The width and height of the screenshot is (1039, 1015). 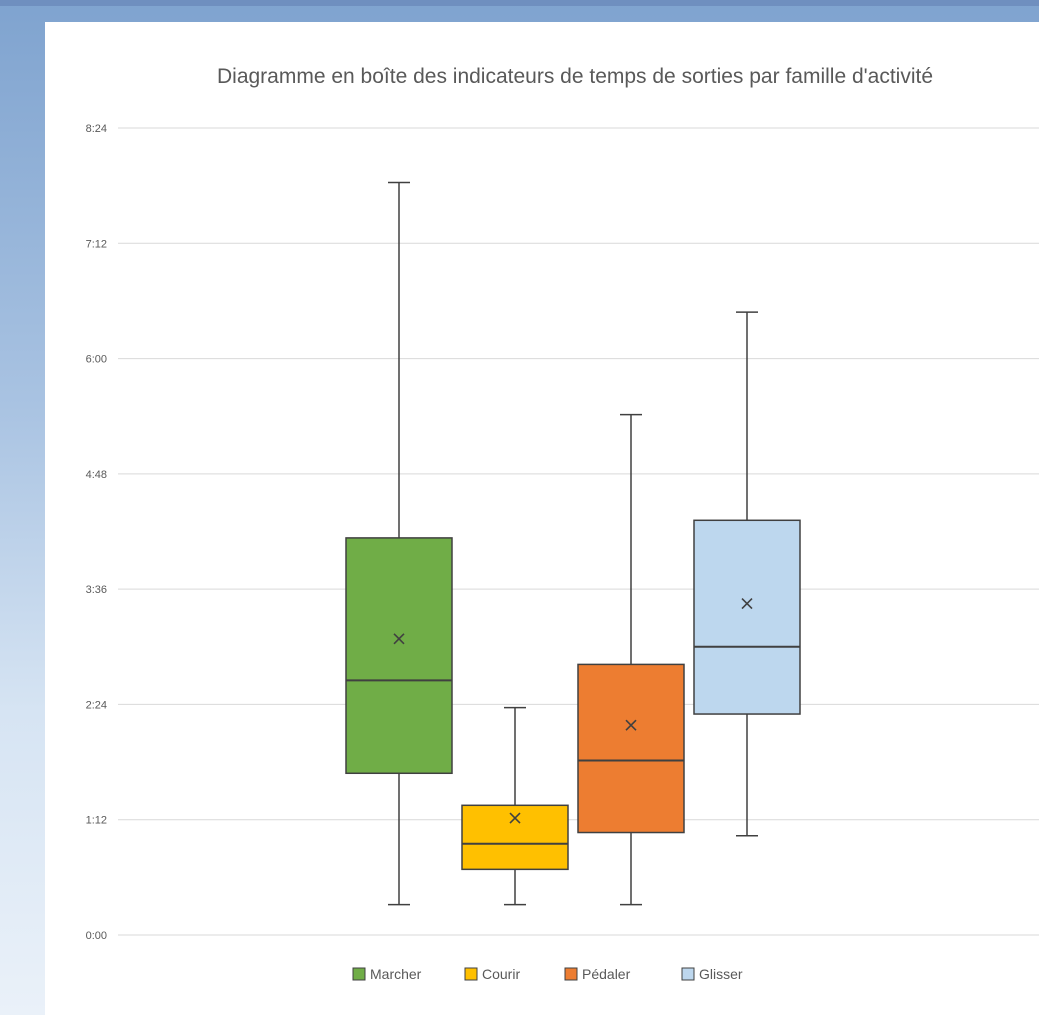 I want to click on y-tick-label: 7:12, so click(x=96, y=244).